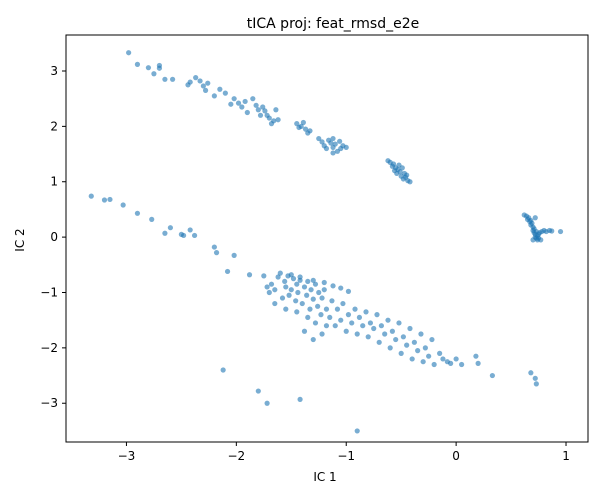  Describe the element at coordinates (127, 456) in the screenshot. I see `x-tick-label: −3` at that location.